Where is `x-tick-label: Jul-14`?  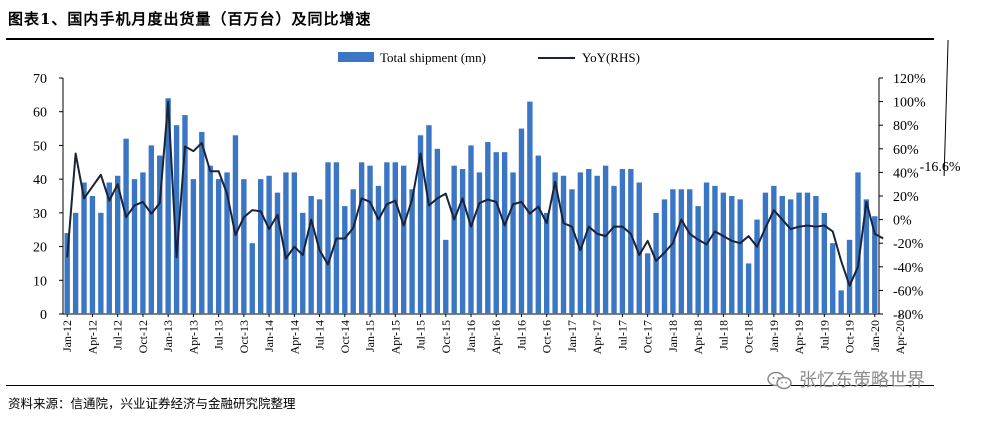 x-tick-label: Jul-14 is located at coordinates (320, 335).